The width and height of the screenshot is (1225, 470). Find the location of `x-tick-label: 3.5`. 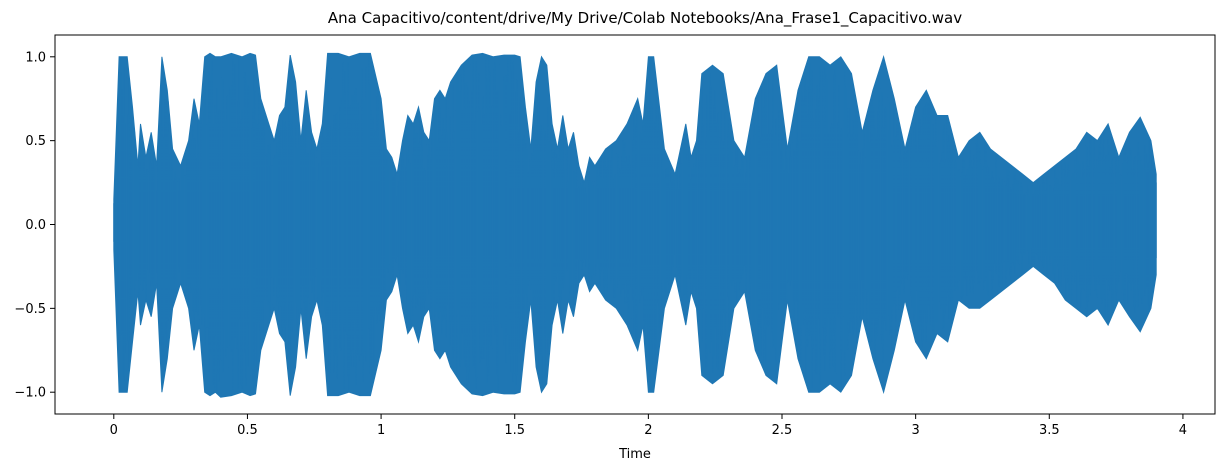

x-tick-label: 3.5 is located at coordinates (1049, 430).